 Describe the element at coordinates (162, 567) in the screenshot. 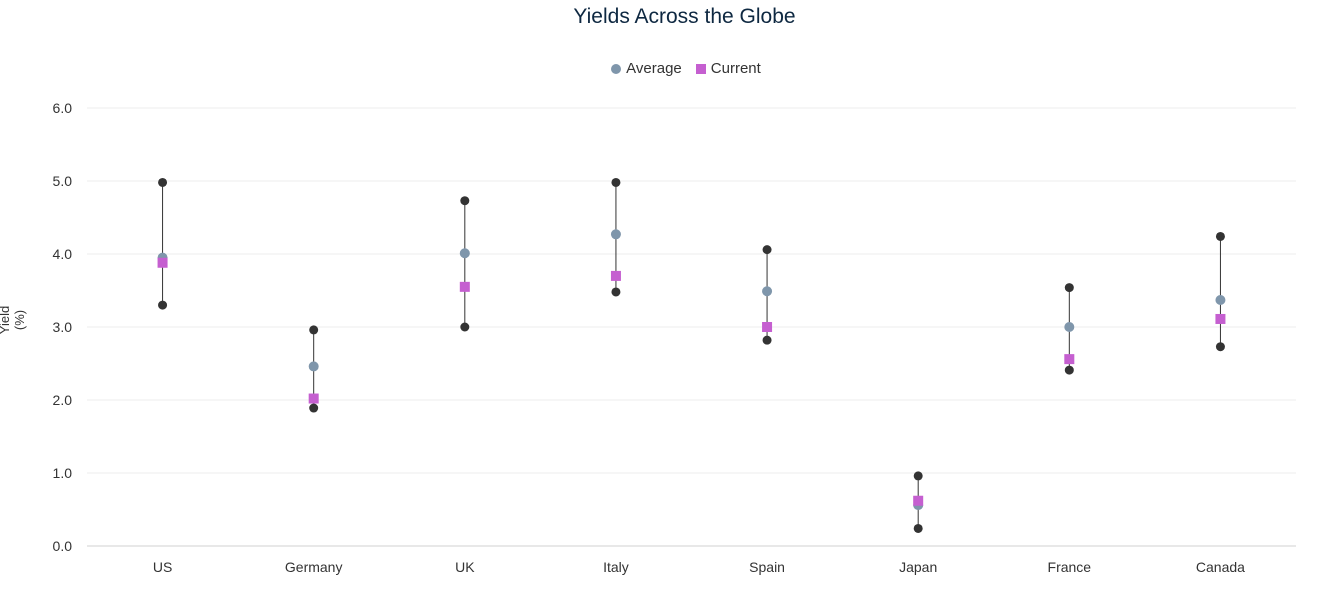

I see `x-tick-label: US` at that location.